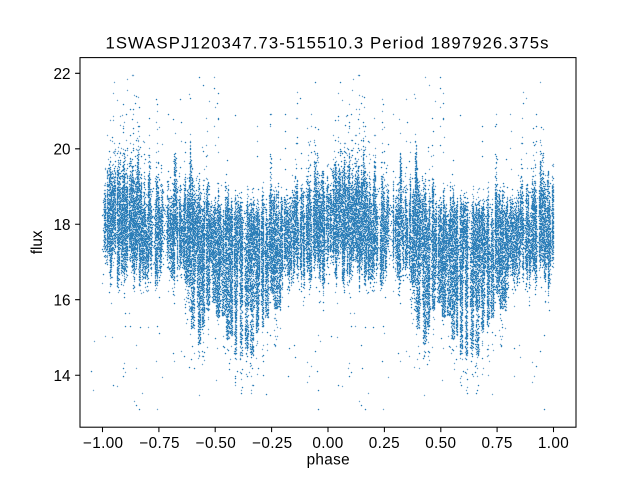  I want to click on svg-text: 22, so click(61, 74).